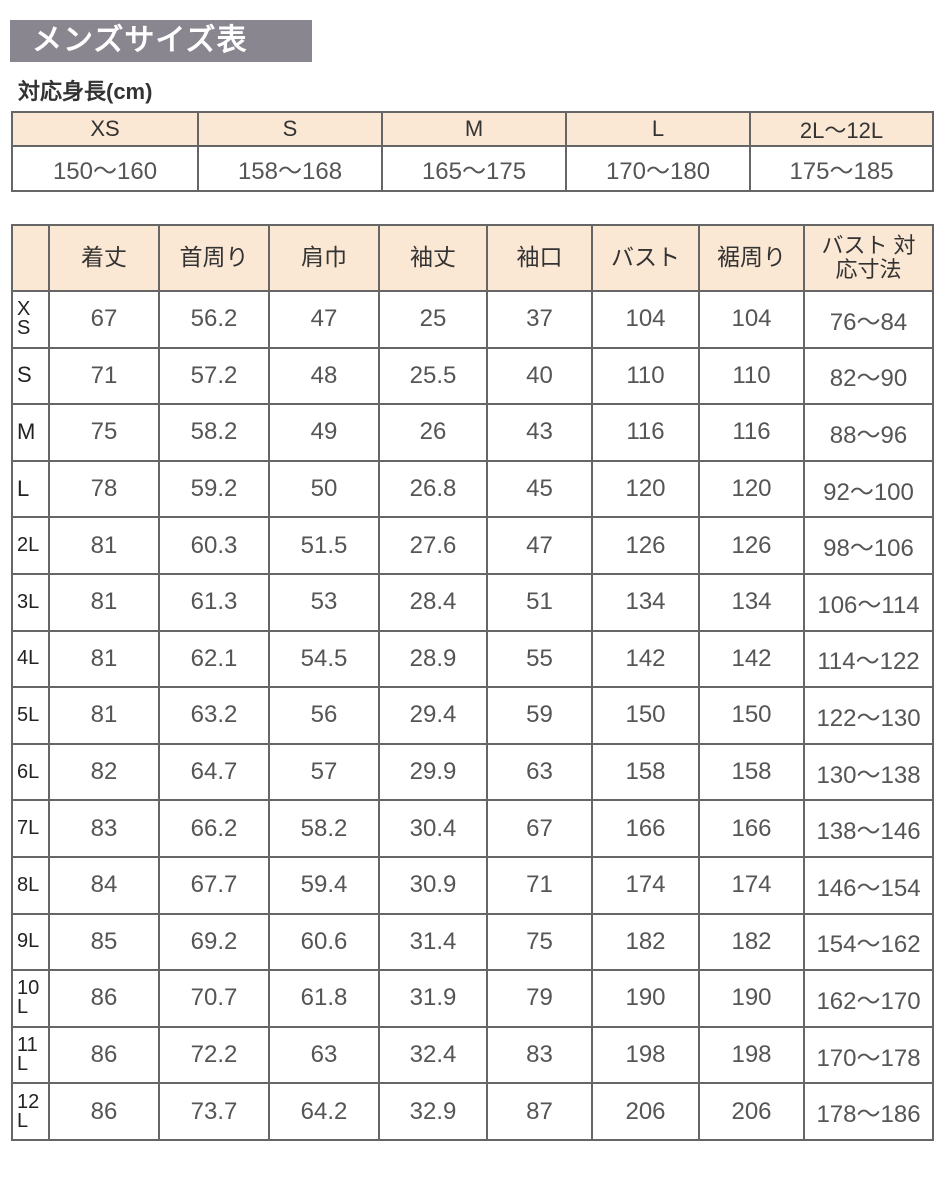 This screenshot has width=940, height=1200. Describe the element at coordinates (30, 319) in the screenshot. I see `size-label-cell: XS` at that location.